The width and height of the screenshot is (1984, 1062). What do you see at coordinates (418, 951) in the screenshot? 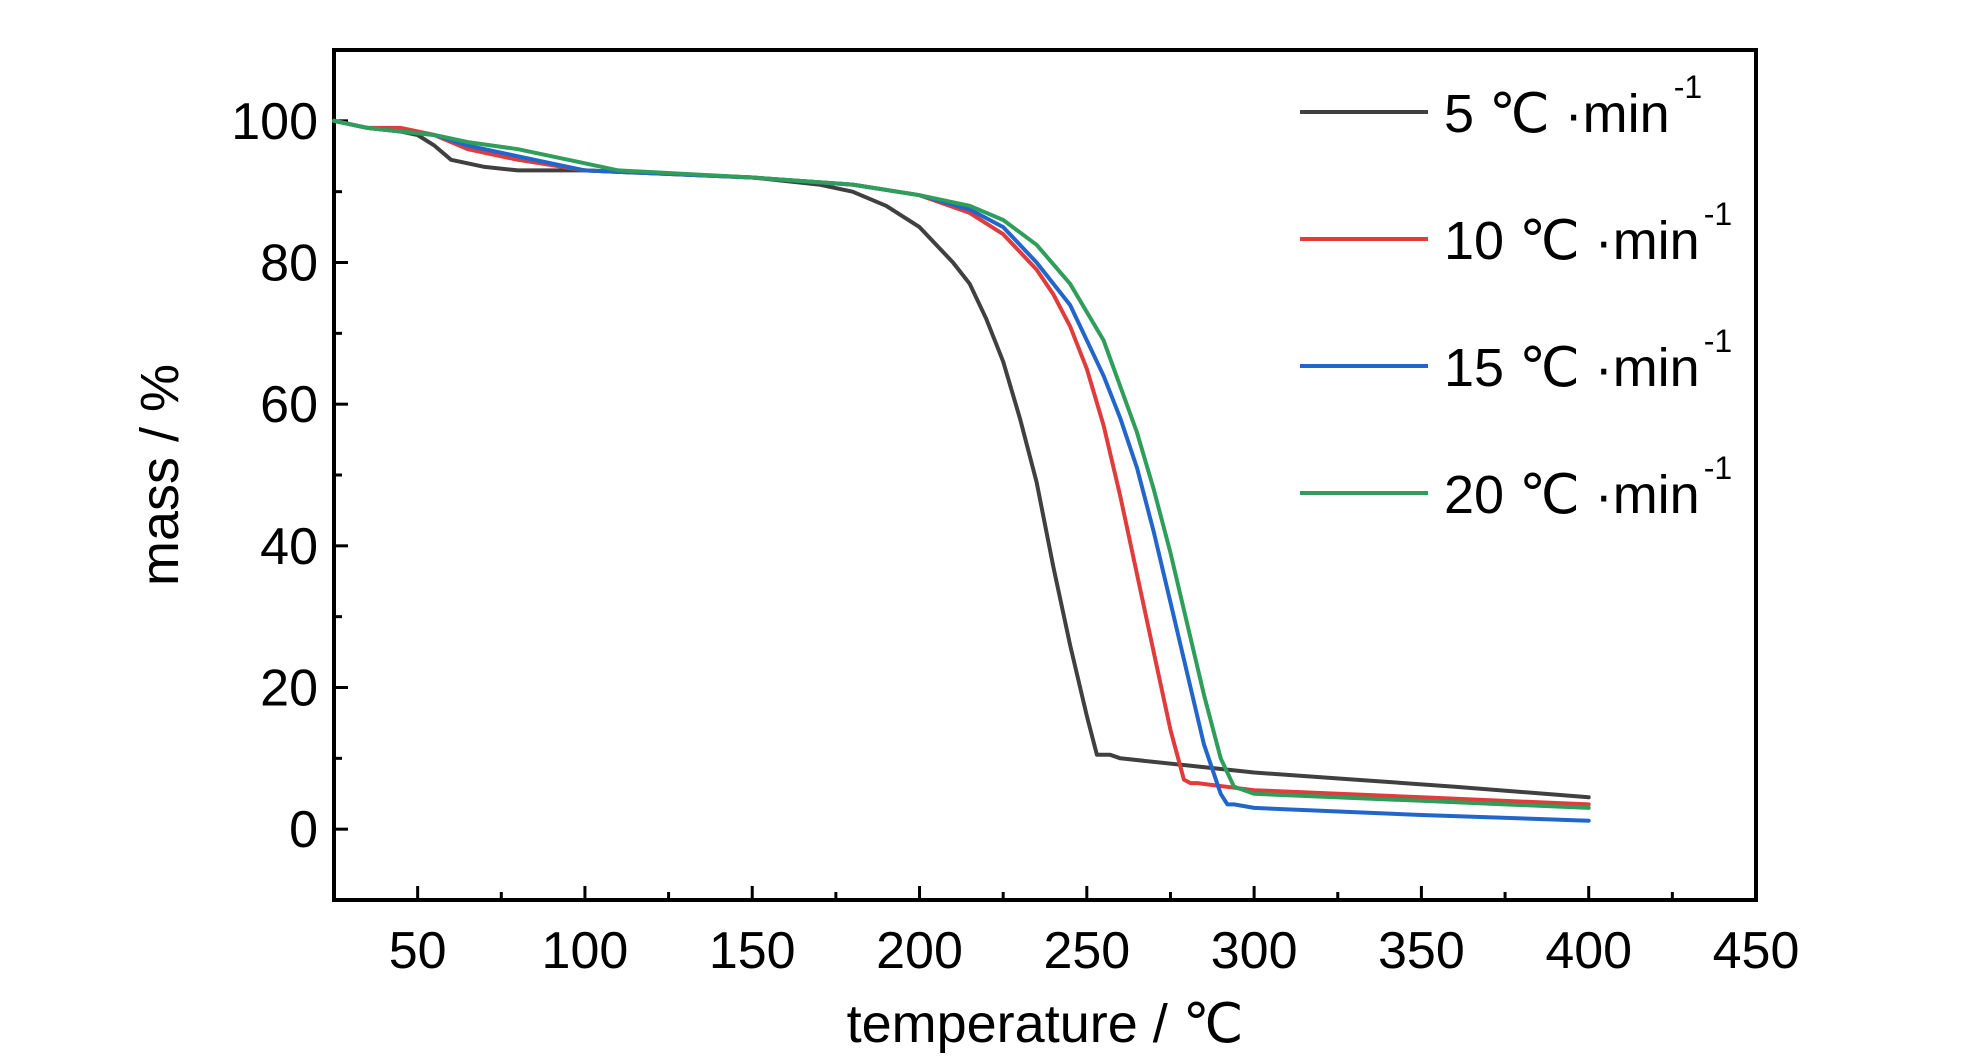
I see `x-tick-label: 50` at bounding box center [418, 951].